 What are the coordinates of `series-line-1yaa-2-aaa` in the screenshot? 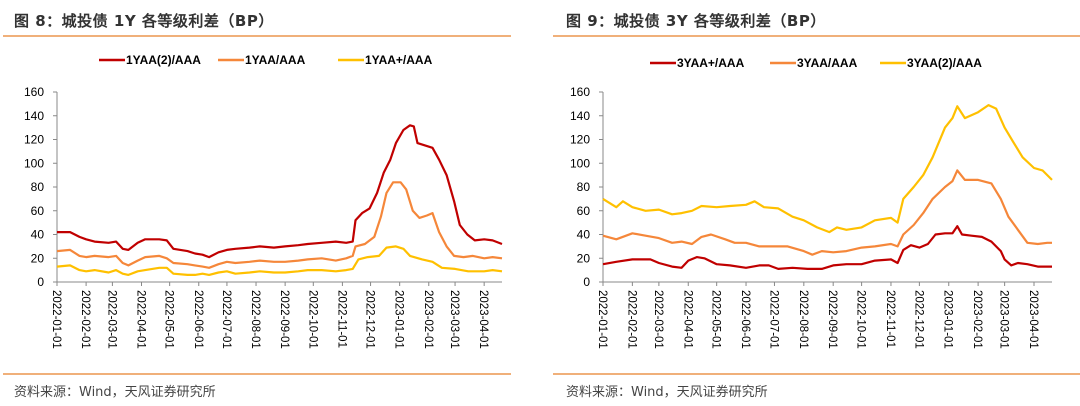 It's located at (280, 191).